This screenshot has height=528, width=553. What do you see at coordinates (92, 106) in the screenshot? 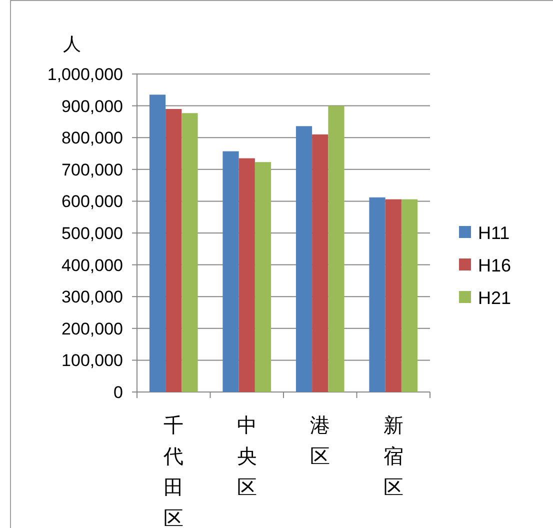
I see `y-tick-label: 900,000` at bounding box center [92, 106].